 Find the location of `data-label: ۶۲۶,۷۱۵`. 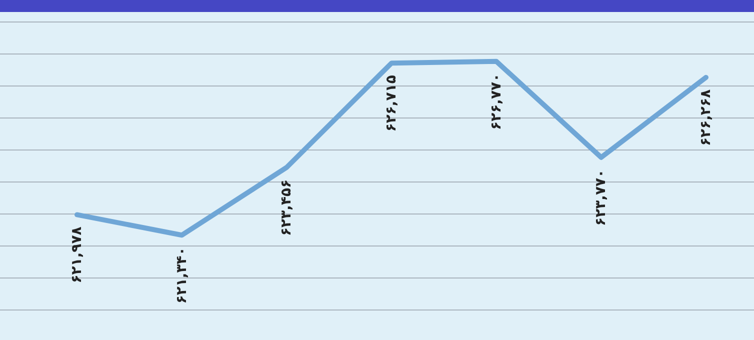

data-label: ۶۲۶,۷۱۵ is located at coordinates (392, 103).